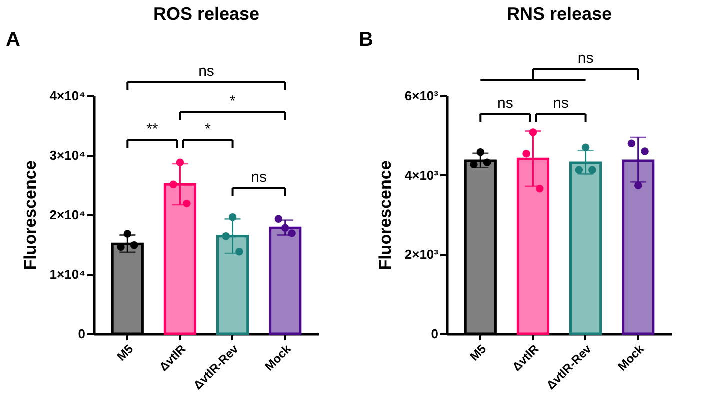 The width and height of the screenshot is (713, 420). Describe the element at coordinates (68, 215) in the screenshot. I see `y-tick-label: 2×10⁴` at that location.